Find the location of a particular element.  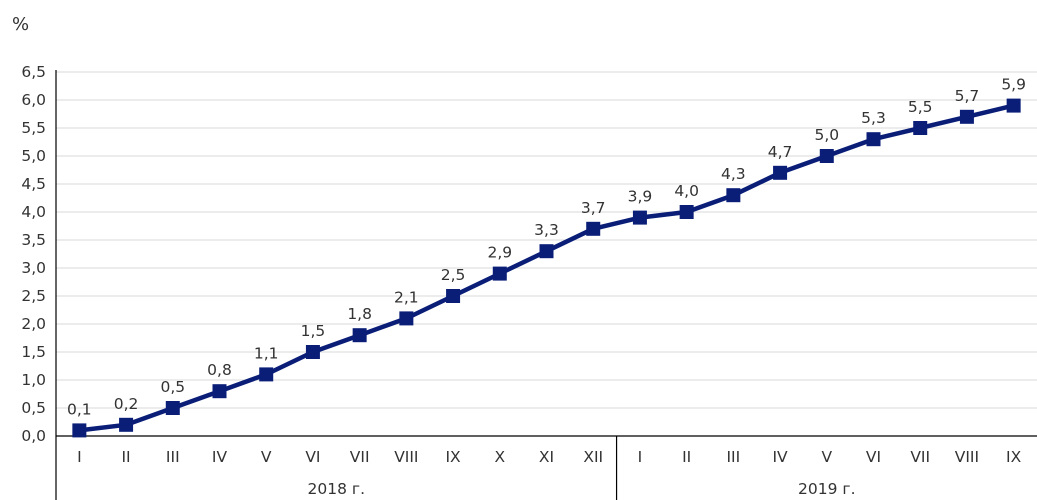

data-label: 4,0 is located at coordinates (686, 191).